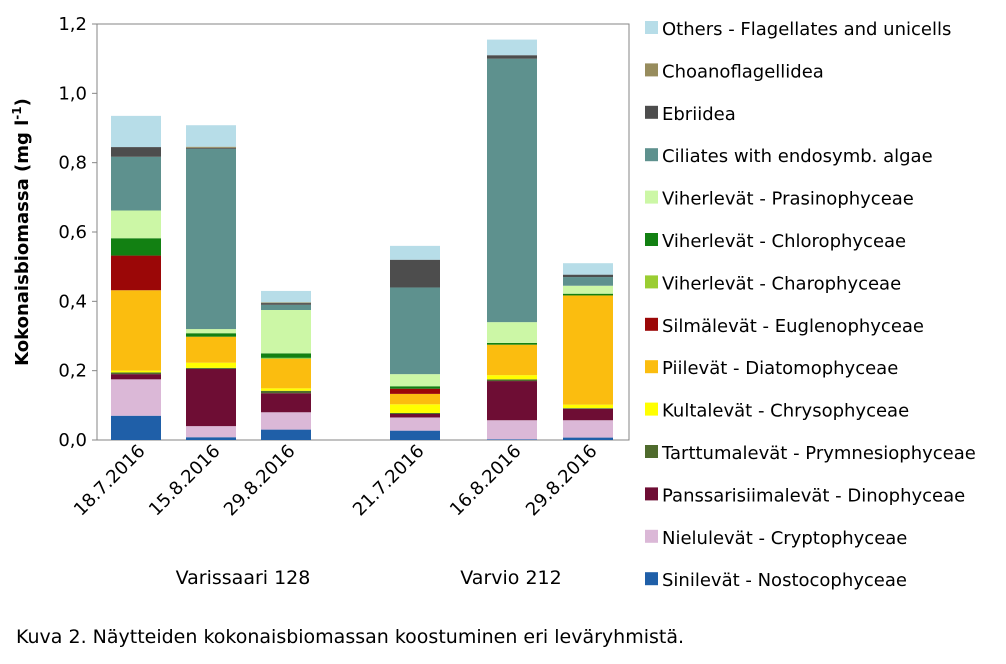  I want to click on legend-item: Silmälevät - Euglenophyceae, so click(784, 326).